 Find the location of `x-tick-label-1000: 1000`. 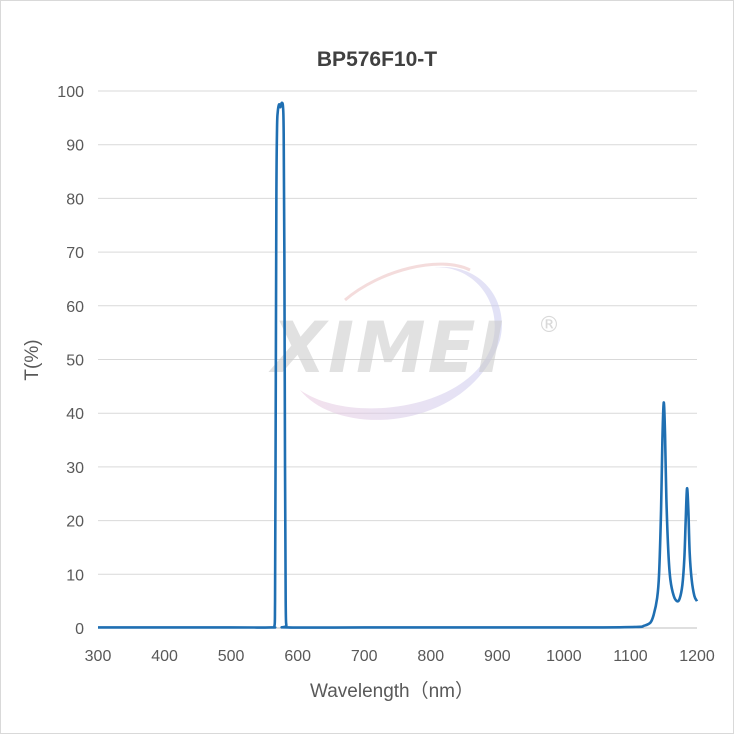

x-tick-label-1000: 1000 is located at coordinates (564, 656).